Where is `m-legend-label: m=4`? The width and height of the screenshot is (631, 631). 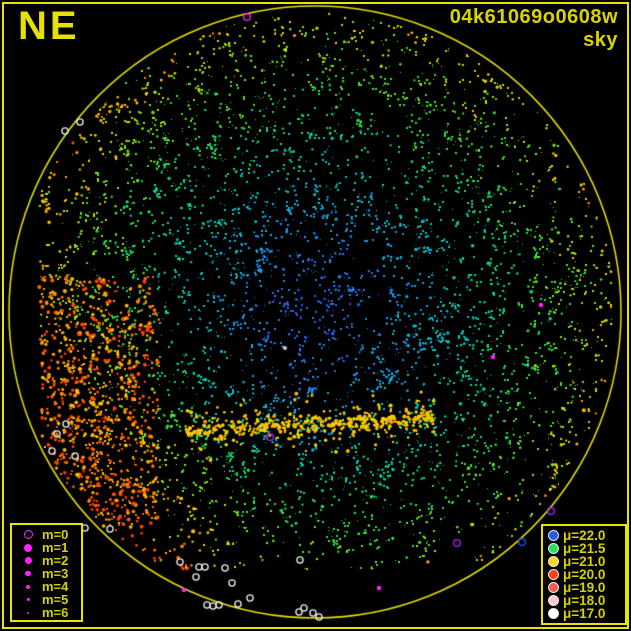
m-legend-label: m=4 is located at coordinates (55, 586).